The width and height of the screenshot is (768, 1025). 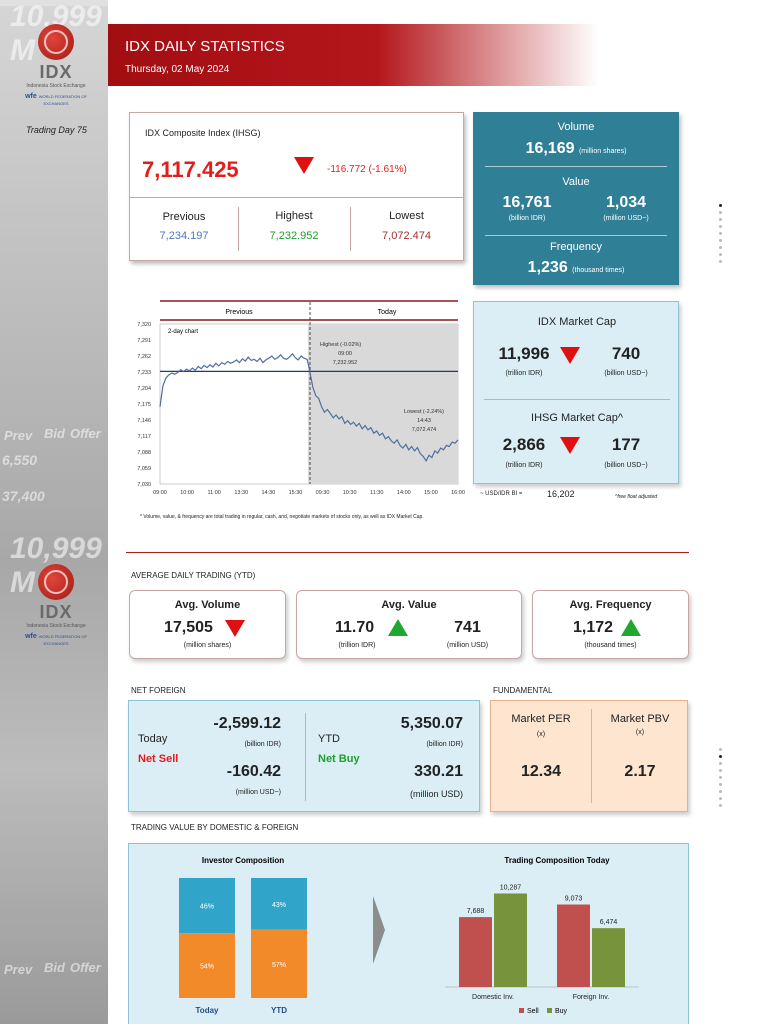 What do you see at coordinates (626, 218) in the screenshot?
I see `value-usd-unit: (million USD~)` at bounding box center [626, 218].